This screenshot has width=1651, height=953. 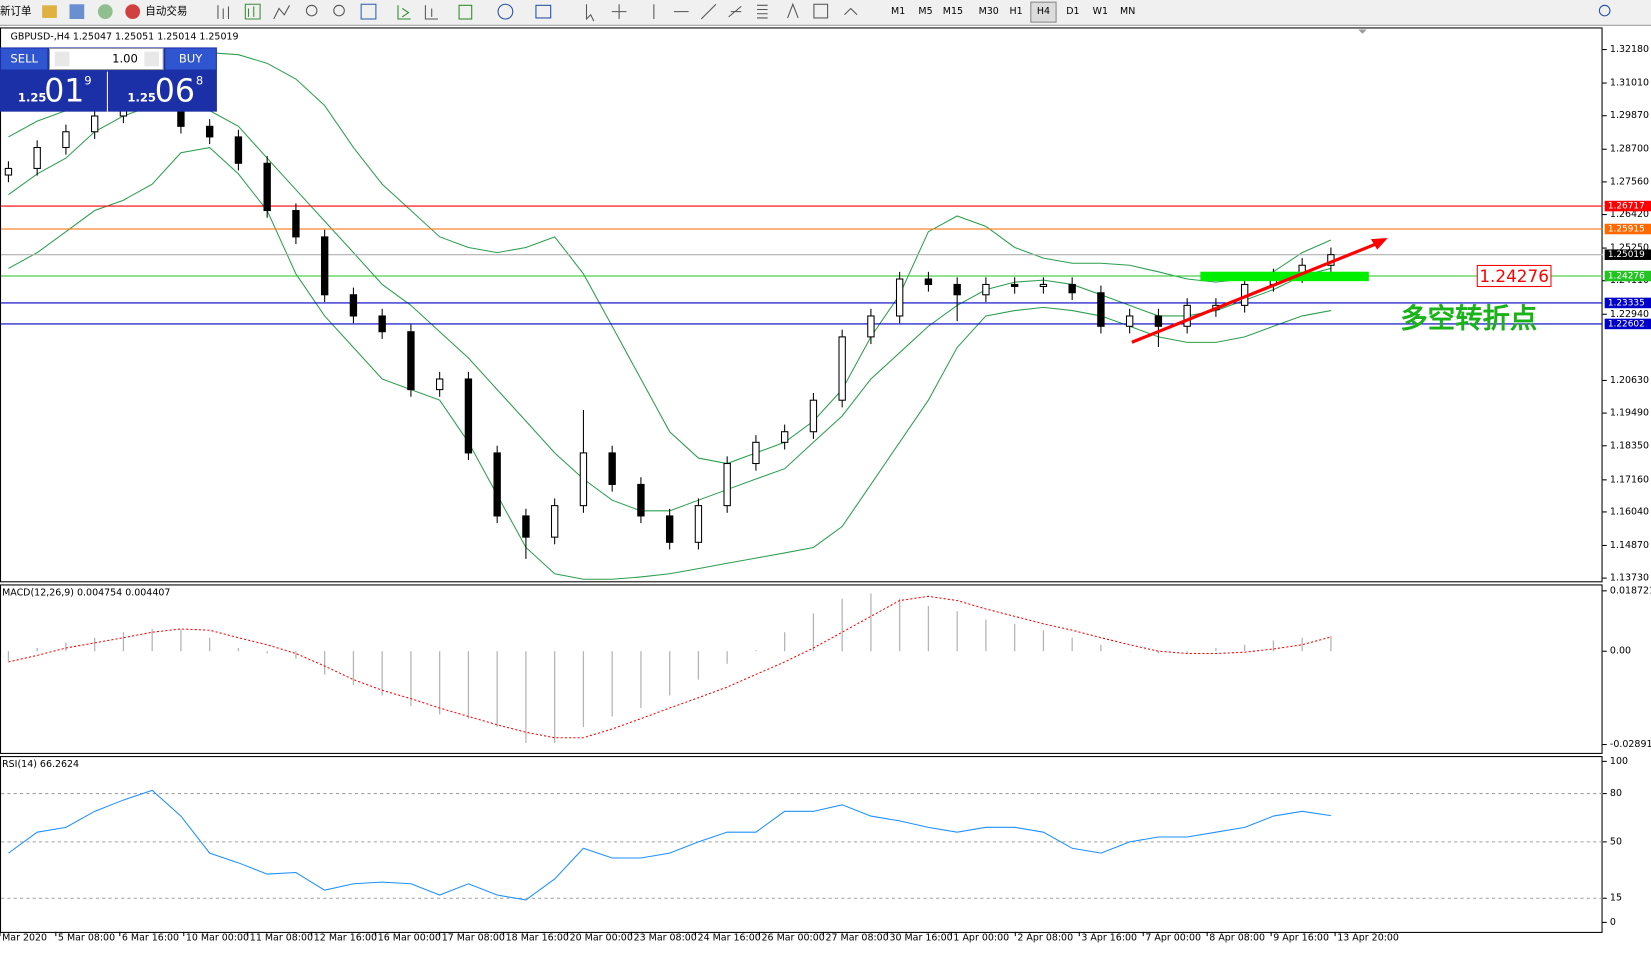 I want to click on buy-price-main: 06, so click(x=175, y=92).